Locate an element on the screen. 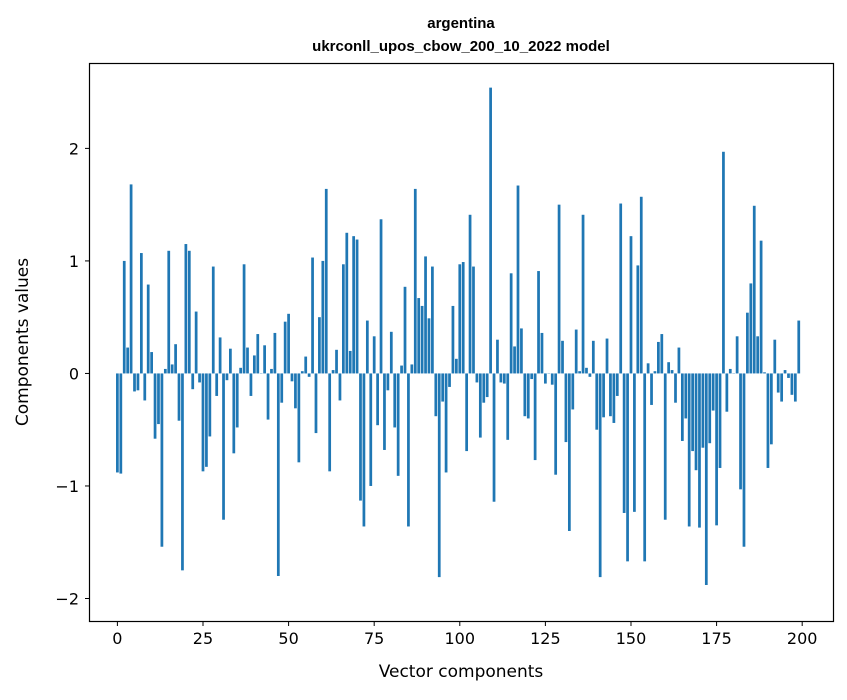 The width and height of the screenshot is (847, 700). chart-subtitle: ukrconll_upos_cbow_200_10_2022 model is located at coordinates (461, 46).